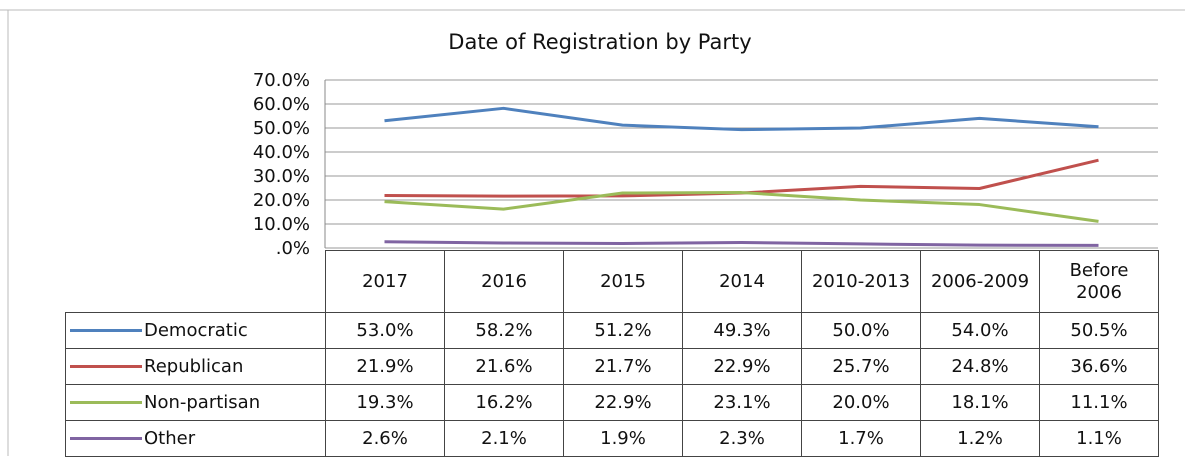 This screenshot has width=1185, height=457. I want to click on legend-entry: Other, so click(195, 438).